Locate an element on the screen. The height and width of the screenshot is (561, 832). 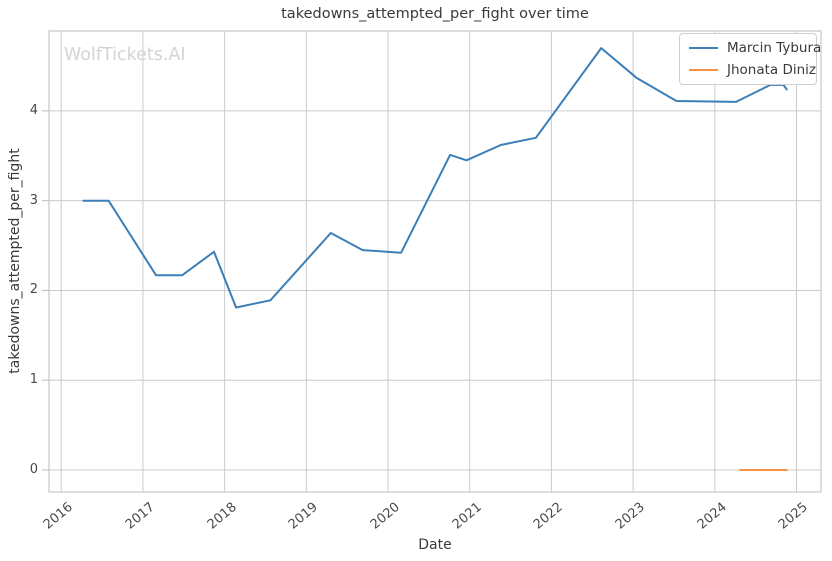
legend-item-marcin-tybura: Marcin Tybura is located at coordinates (755, 48).